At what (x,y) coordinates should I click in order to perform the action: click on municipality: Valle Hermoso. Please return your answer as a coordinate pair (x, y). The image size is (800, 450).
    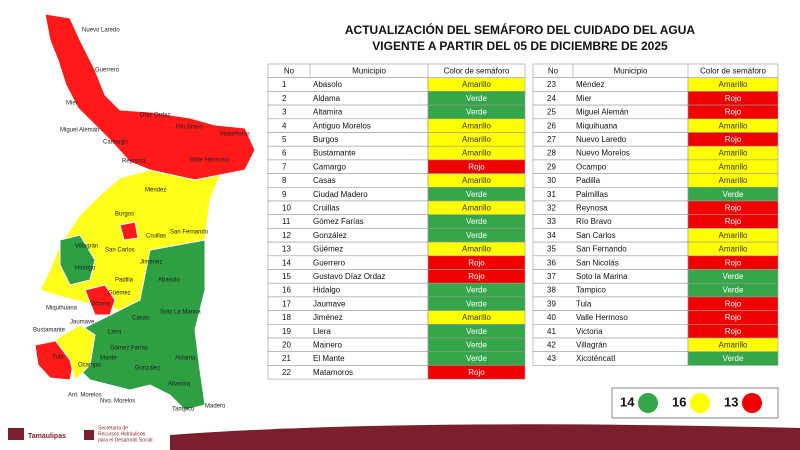
    Looking at the image, I should click on (602, 317).